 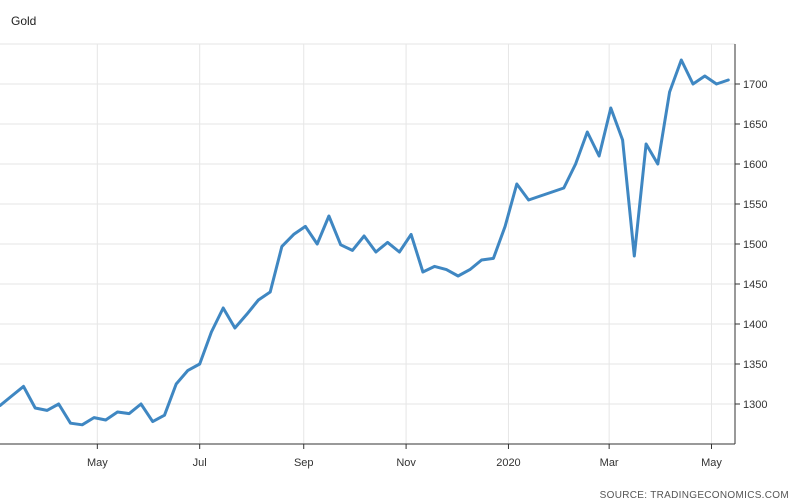 I want to click on chart-title: Gold, so click(x=23, y=21).